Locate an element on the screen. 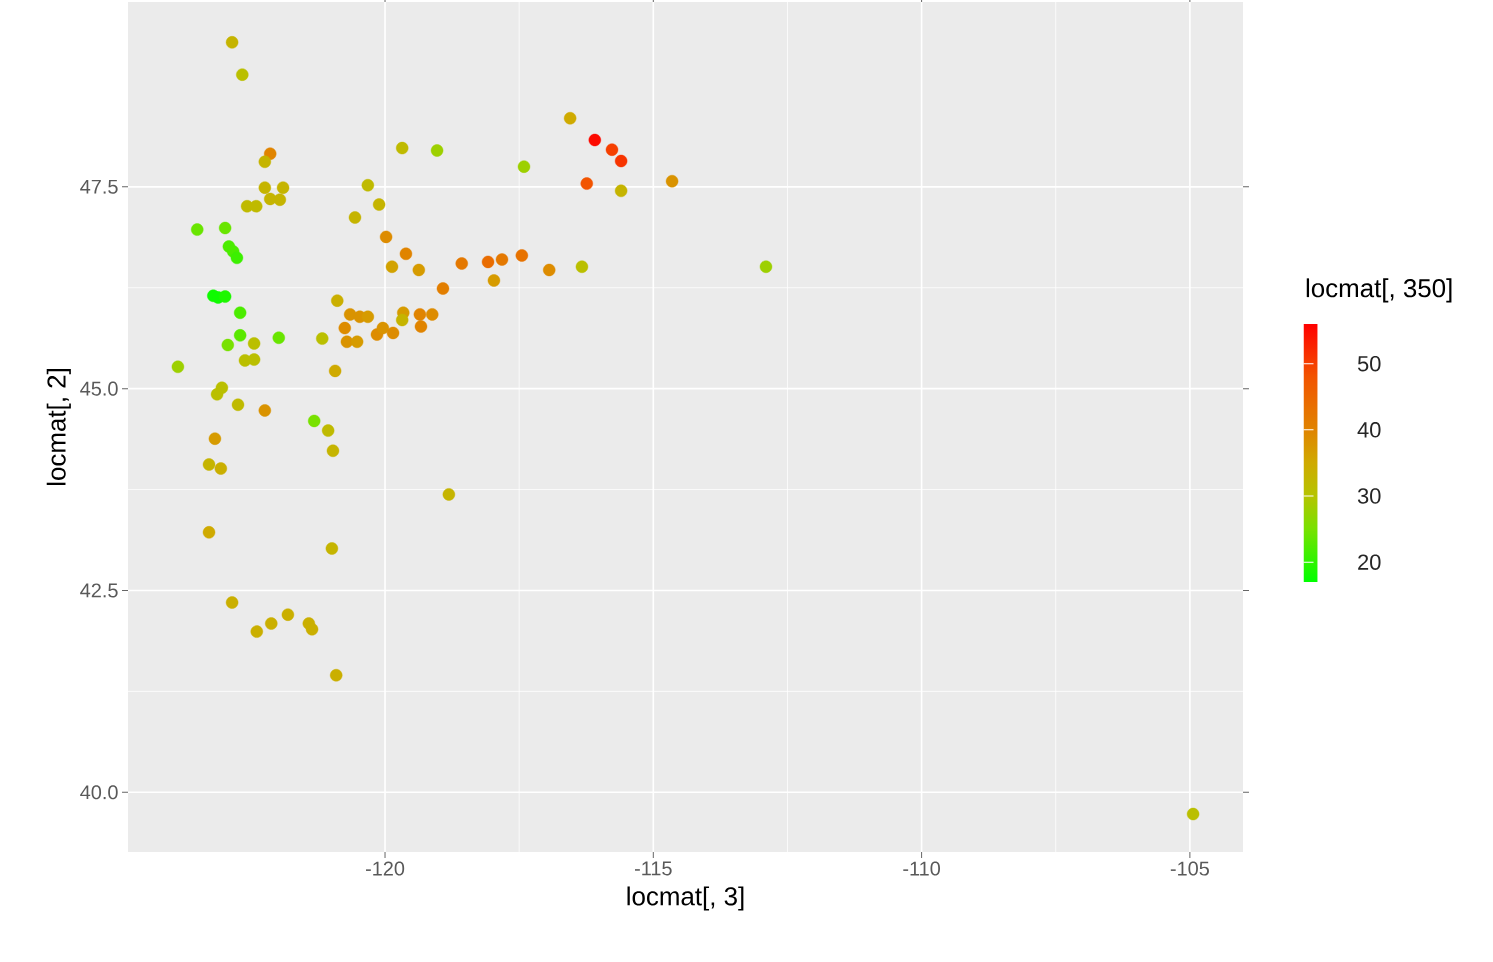 This screenshot has width=1493, height=962. x-tick-label: -110 is located at coordinates (922, 868).